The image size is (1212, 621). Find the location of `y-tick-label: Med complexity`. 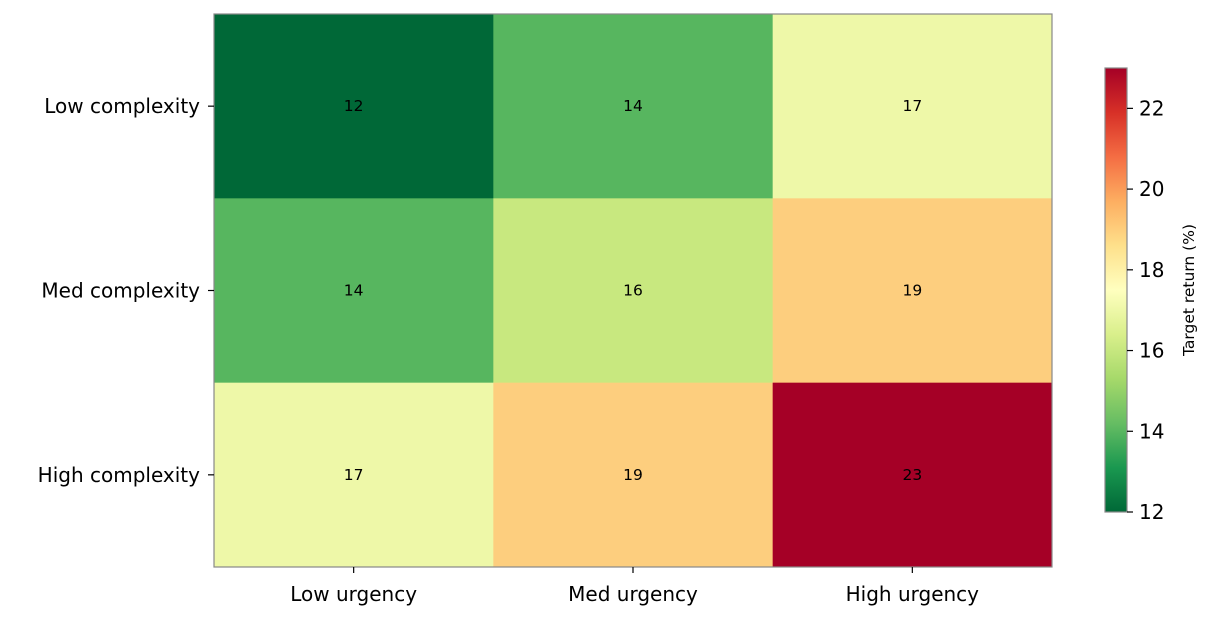

y-tick-label: Med complexity is located at coordinates (120, 291).